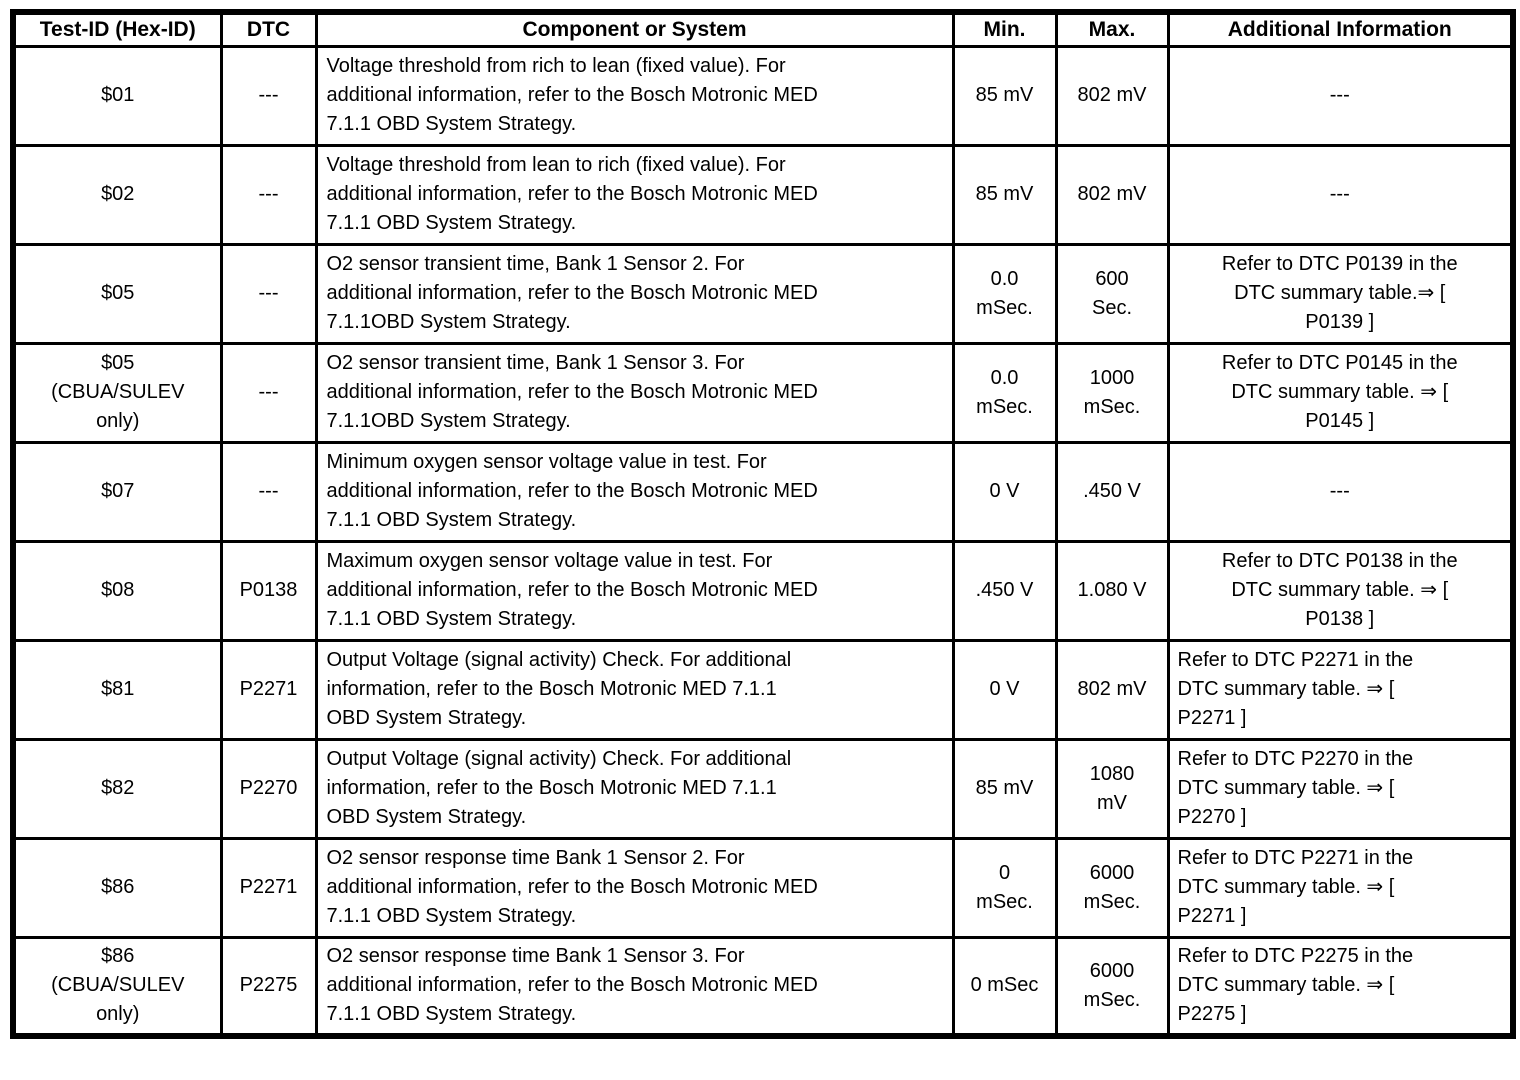 This screenshot has height=1080, width=1520. I want to click on header-cell-max: Max., so click(1112, 29).